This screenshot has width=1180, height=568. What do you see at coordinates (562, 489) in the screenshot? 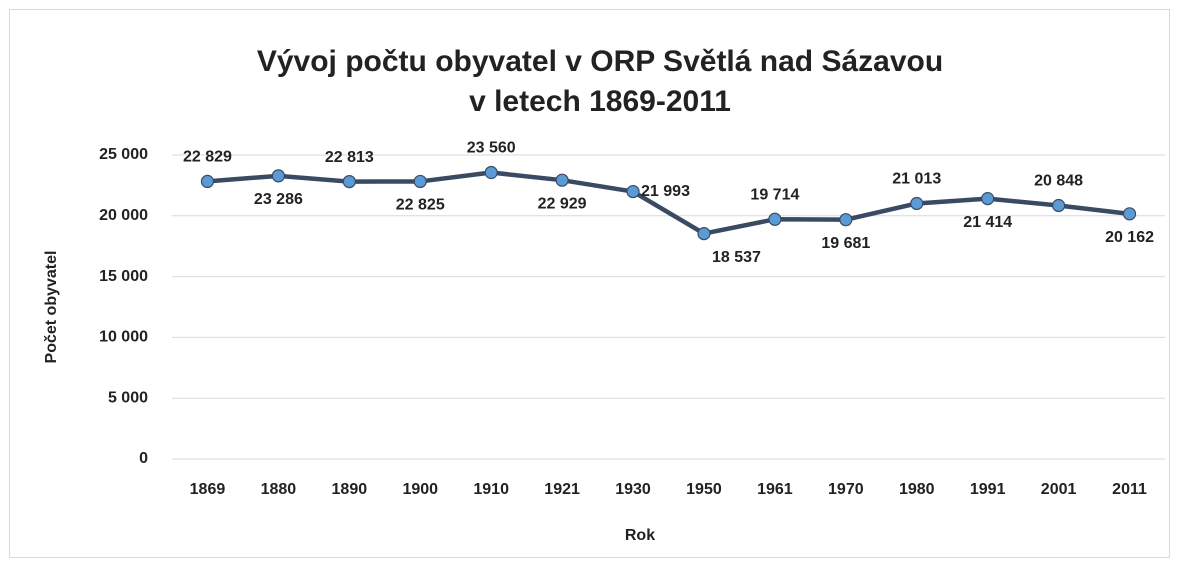
I see `x-tick-label: 1921` at bounding box center [562, 489].